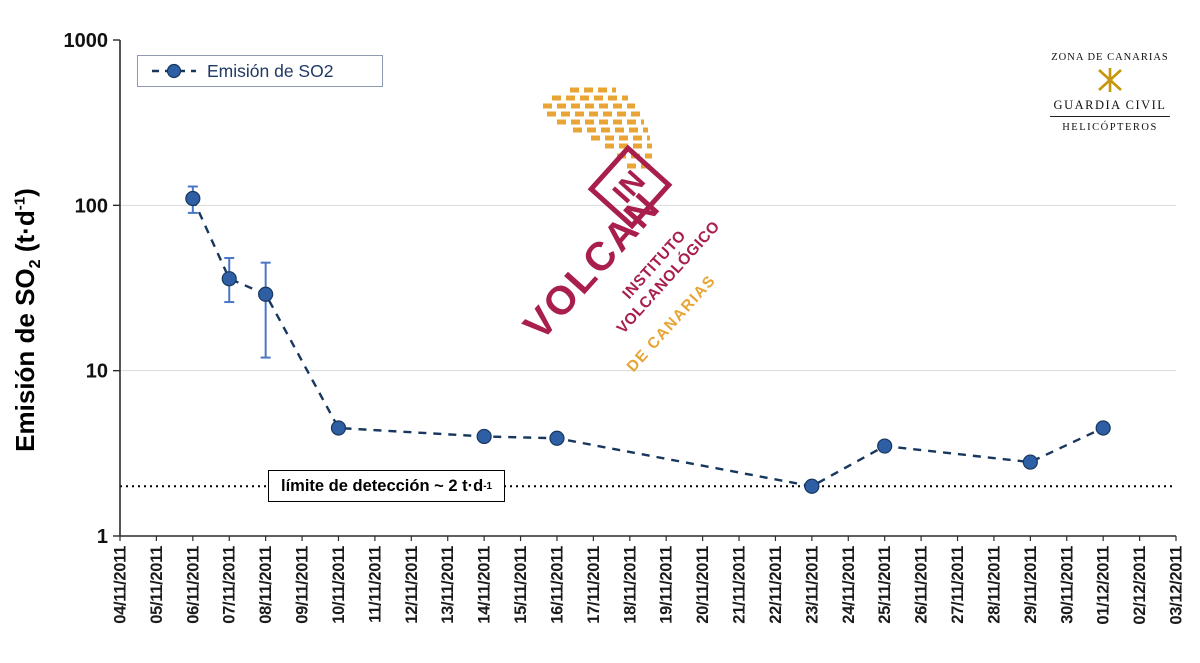 This screenshot has width=1200, height=663. Describe the element at coordinates (812, 585) in the screenshot. I see `x-tick-label: 23/11/2011` at that location.